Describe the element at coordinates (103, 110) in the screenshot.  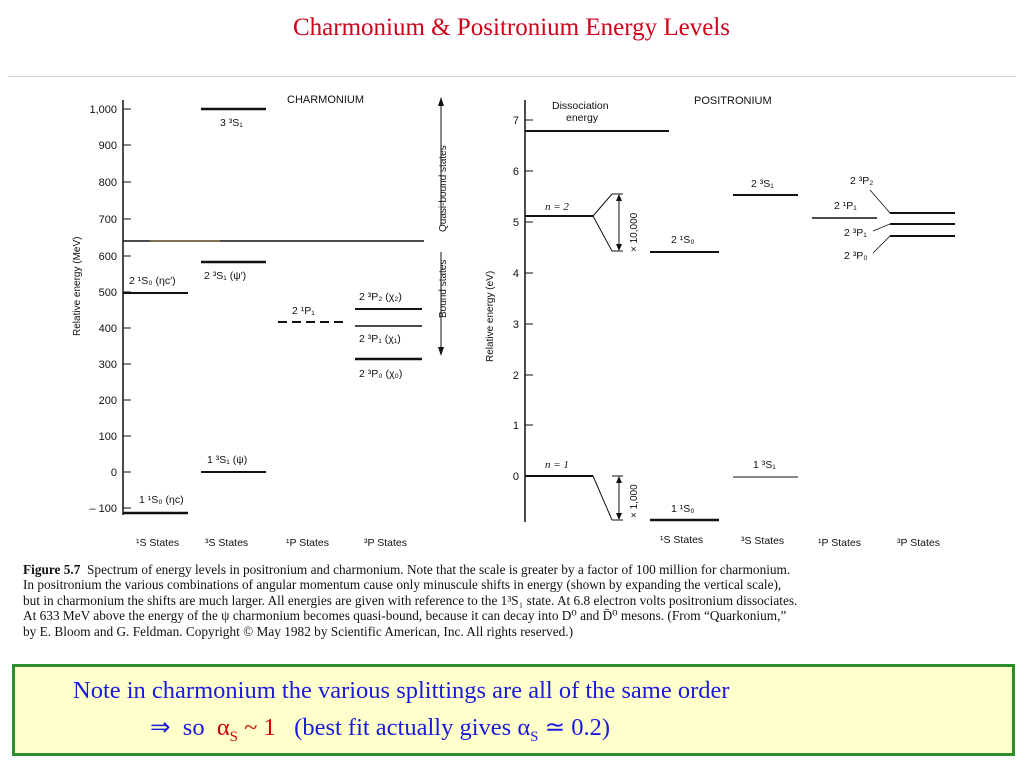
I see `tick-label: 1,000` at that location.